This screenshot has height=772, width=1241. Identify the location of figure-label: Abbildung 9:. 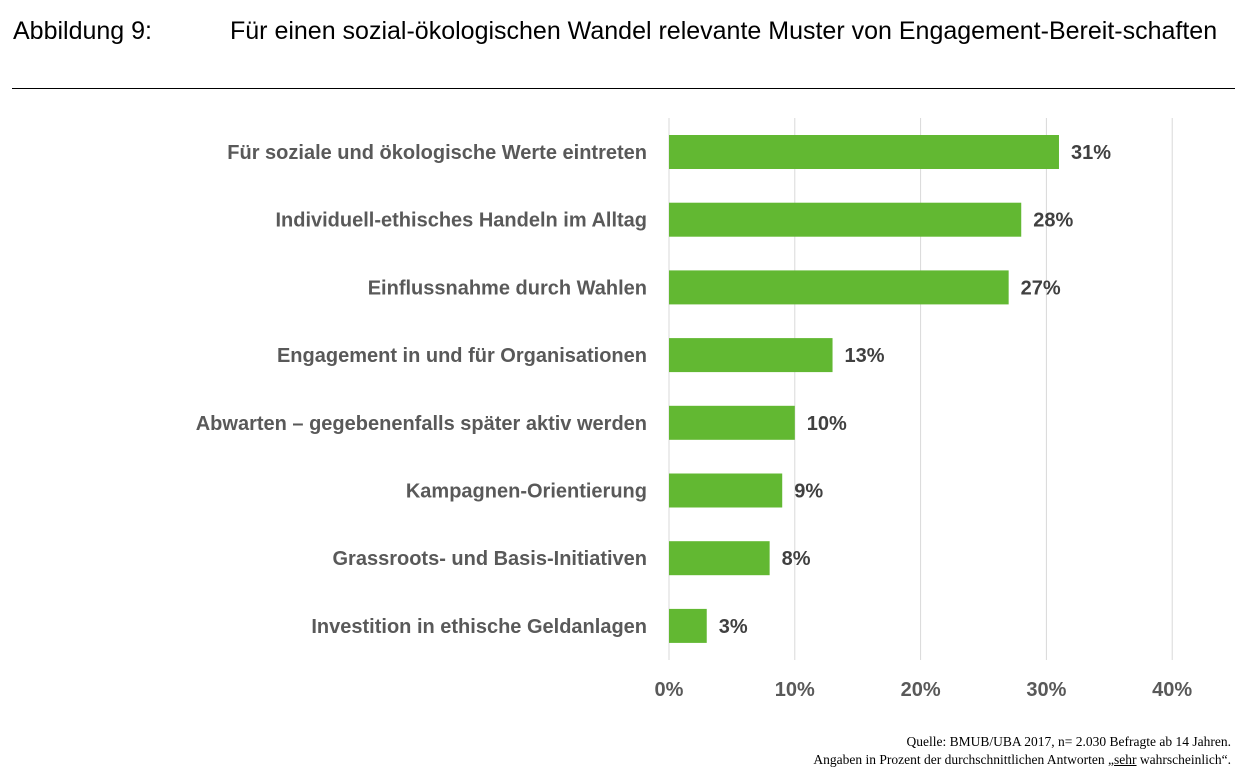
(83, 31).